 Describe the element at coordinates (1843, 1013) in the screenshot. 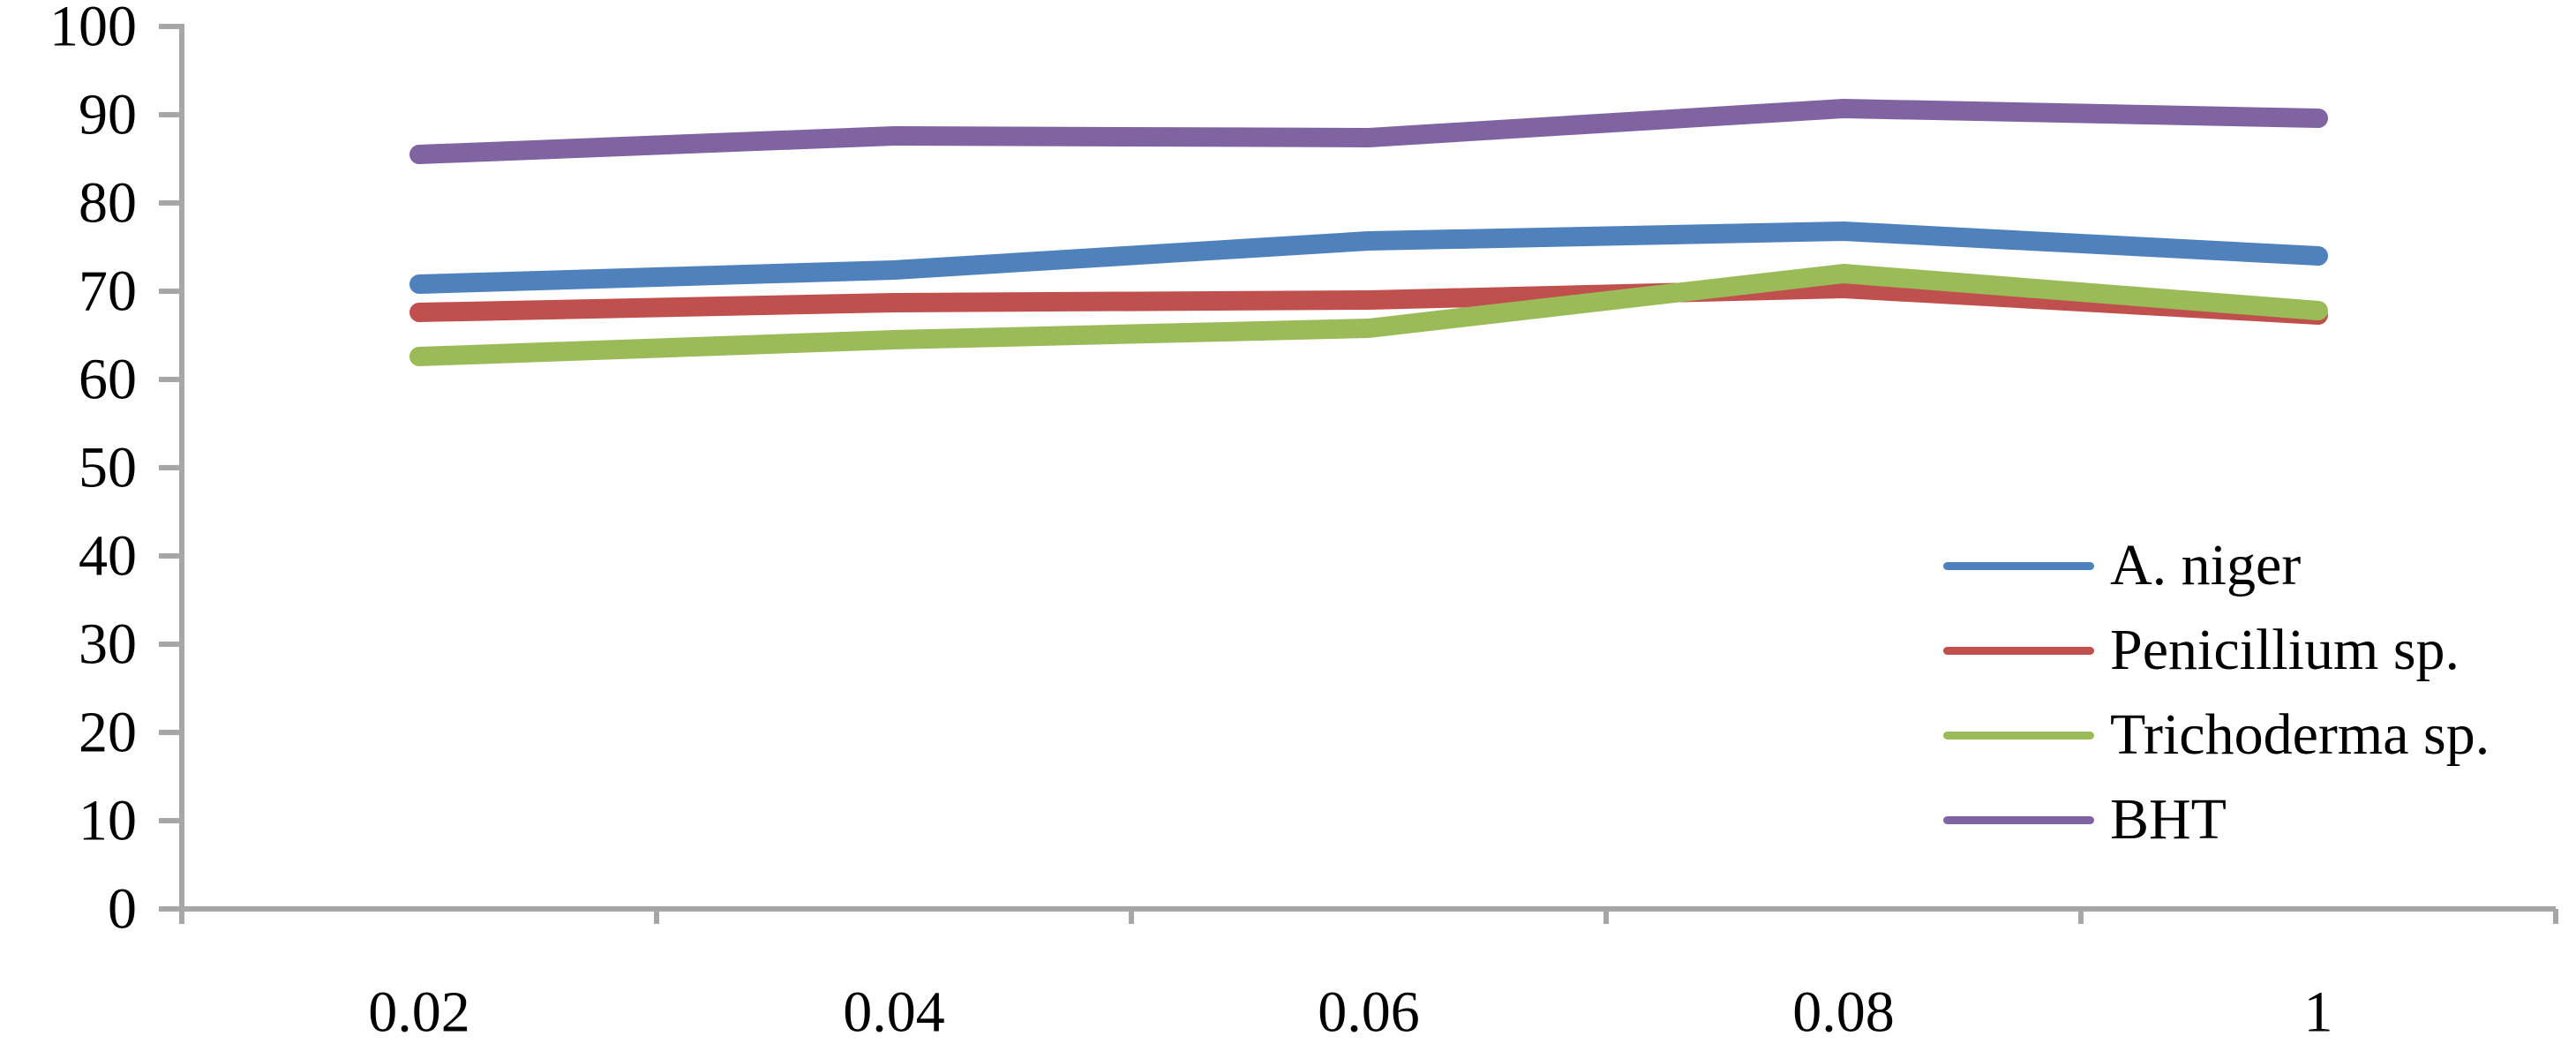

I see `x-tick-label: 0.08` at that location.